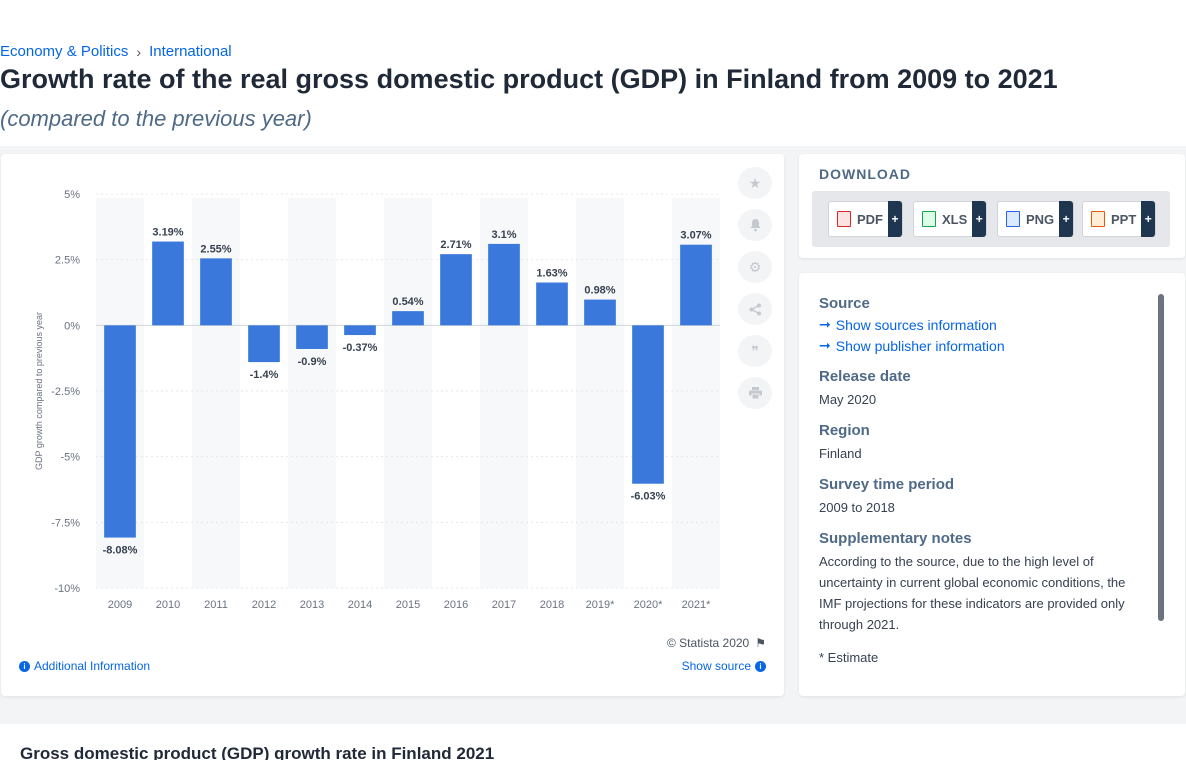 Image resolution: width=1186 pixels, height=760 pixels. I want to click on data-label: 0.54%, so click(407, 302).